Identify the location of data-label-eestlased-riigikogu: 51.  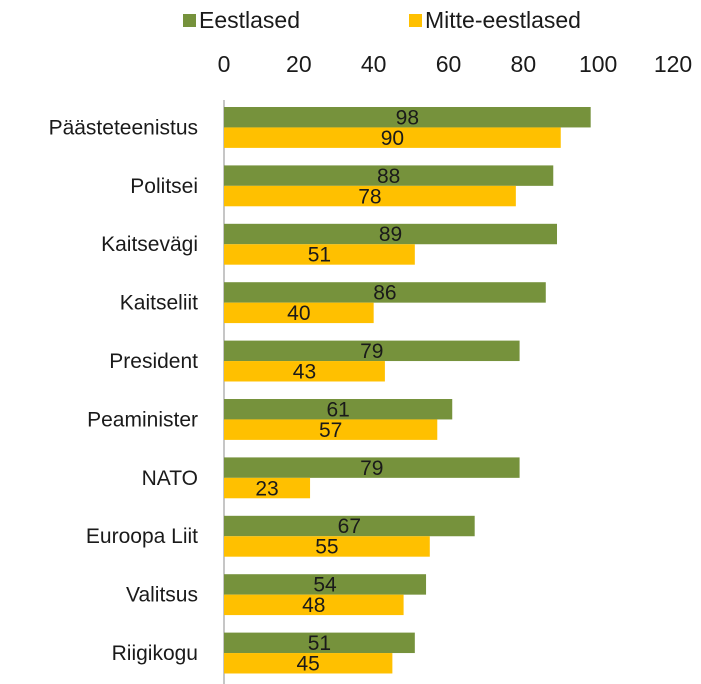
(319, 643).